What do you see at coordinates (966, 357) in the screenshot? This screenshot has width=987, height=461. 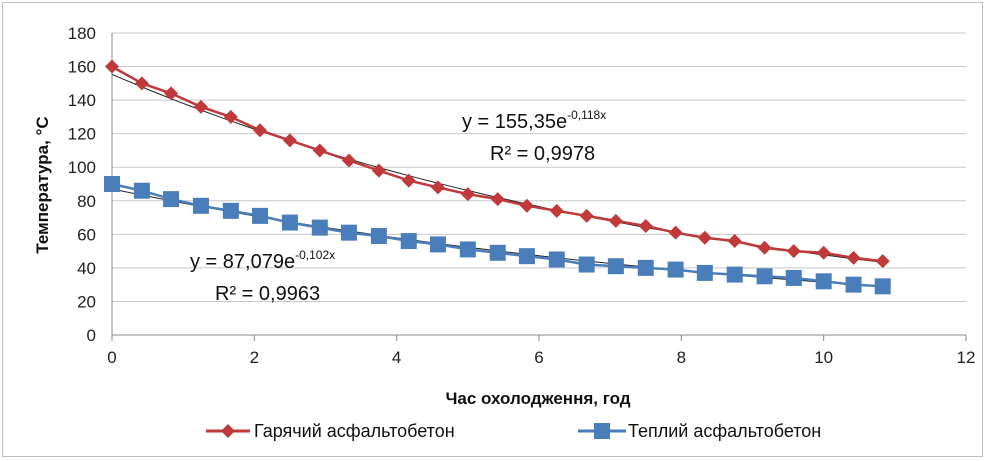 I see `x-tick-label: 12` at bounding box center [966, 357].